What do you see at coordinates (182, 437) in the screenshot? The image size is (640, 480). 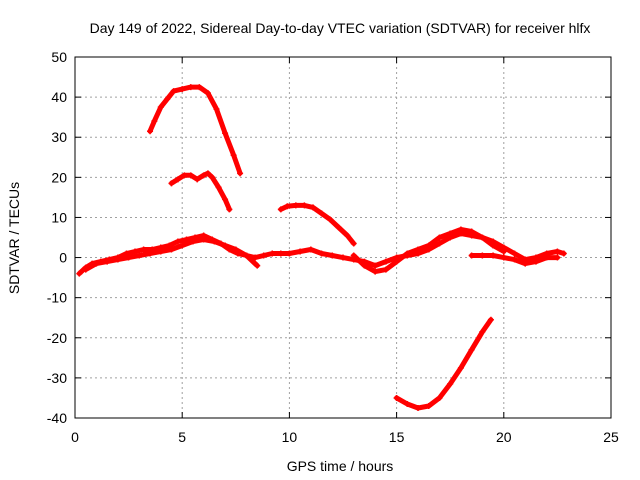 I see `x-tick-label: 5` at bounding box center [182, 437].